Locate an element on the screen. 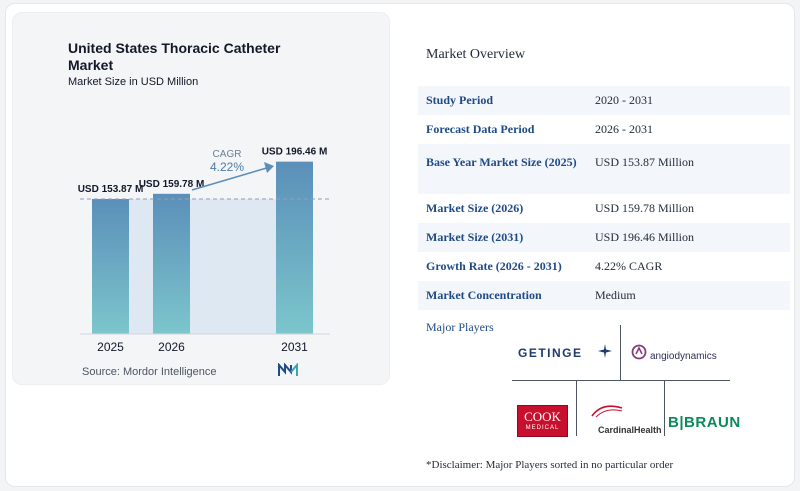 The width and height of the screenshot is (800, 491). bbraun-logo: B|BRAUN is located at coordinates (704, 423).